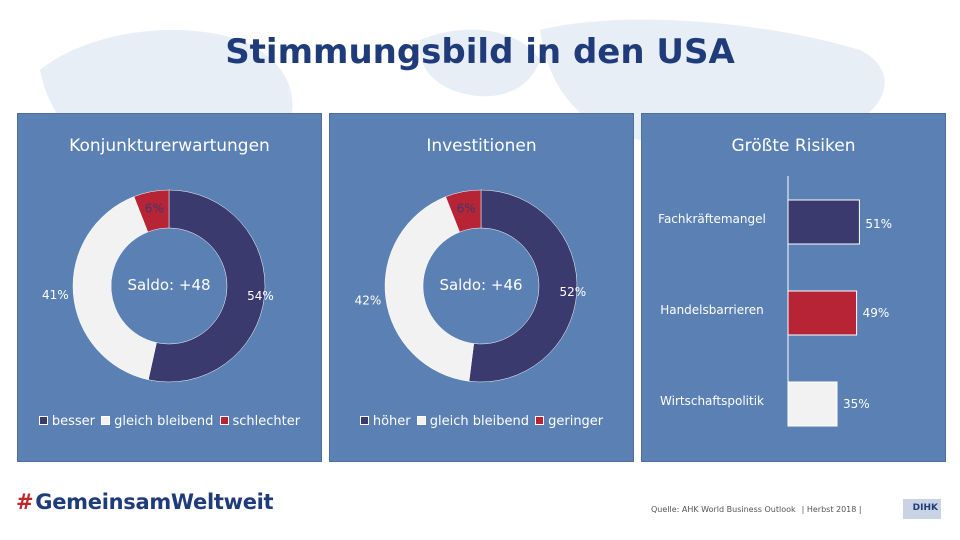 This screenshot has height=540, width=960. I want to click on chart-title: Konjunkturerwartungen, so click(169, 146).